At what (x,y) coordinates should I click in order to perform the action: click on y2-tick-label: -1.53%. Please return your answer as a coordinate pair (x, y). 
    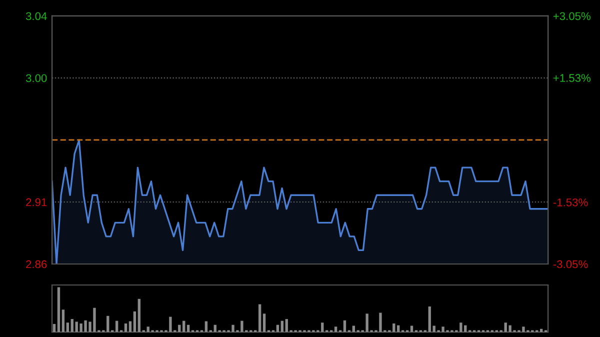
    Looking at the image, I should click on (570, 202).